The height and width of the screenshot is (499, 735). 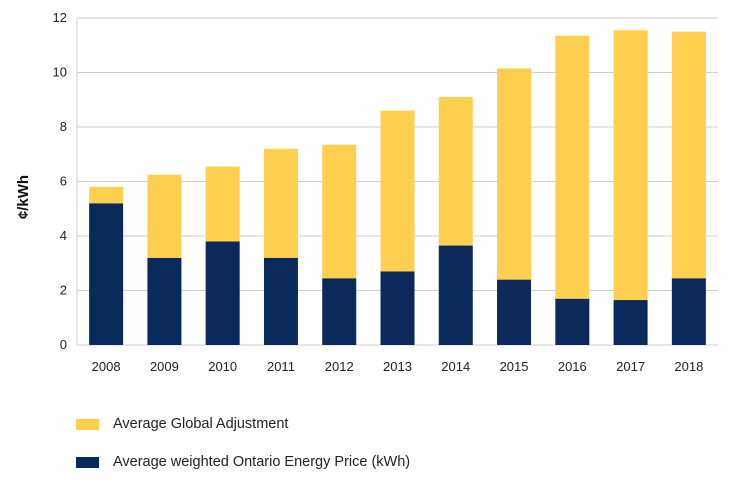 What do you see at coordinates (60, 72) in the screenshot?
I see `y-tick-label: 10` at bounding box center [60, 72].